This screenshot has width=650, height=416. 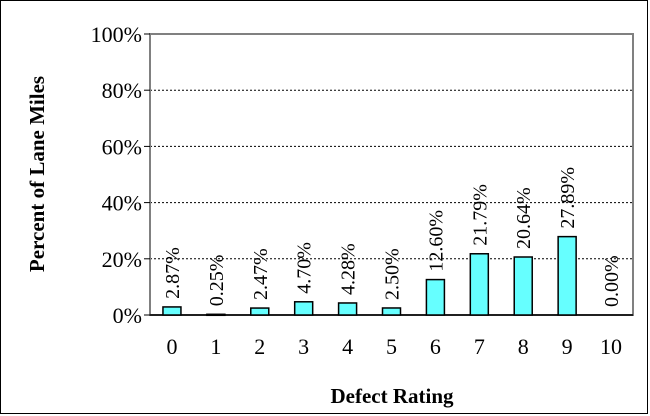 I want to click on data-label: 4.28%, so click(x=349, y=269).